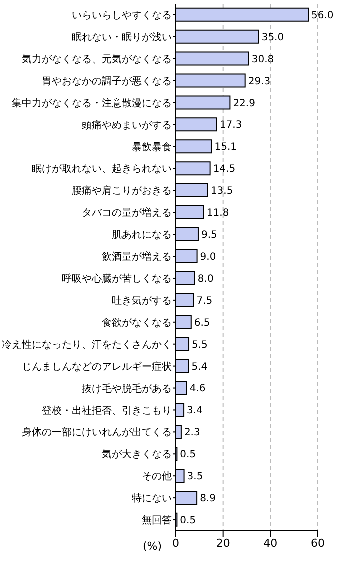 This screenshot has height=565, width=340. I want to click on y-tick-label: 肌あれになる, so click(142, 236).